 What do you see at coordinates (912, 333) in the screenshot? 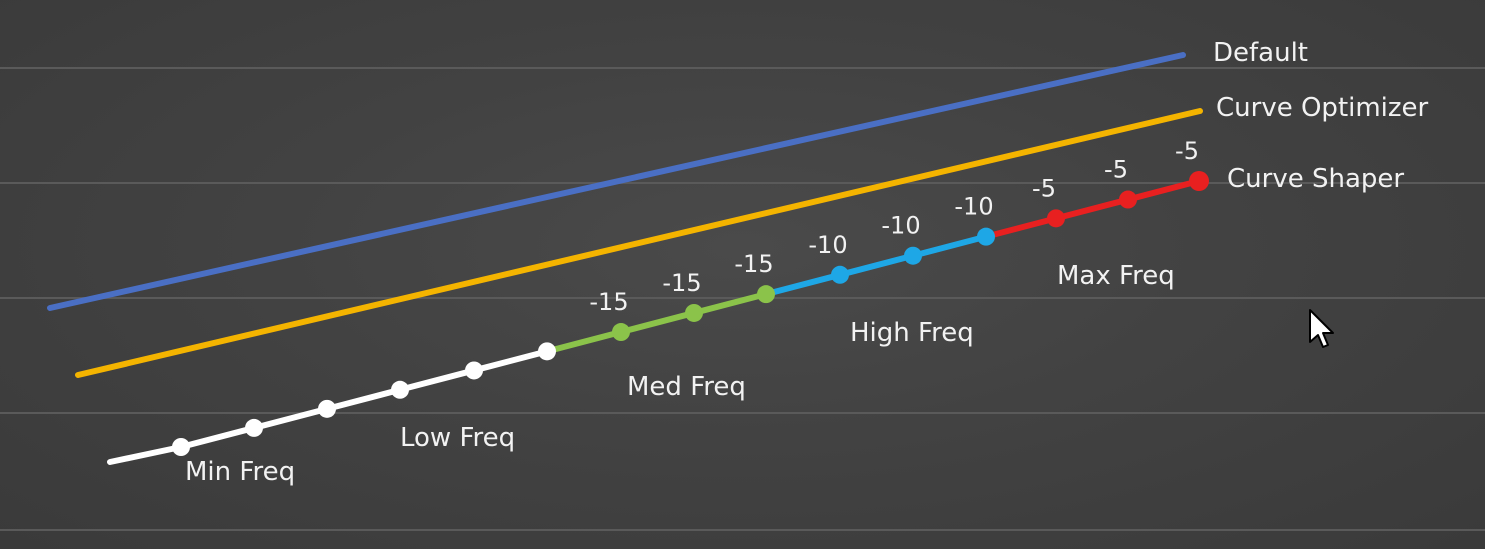
I see `region-label-high-freq: High Freq` at bounding box center [912, 333].